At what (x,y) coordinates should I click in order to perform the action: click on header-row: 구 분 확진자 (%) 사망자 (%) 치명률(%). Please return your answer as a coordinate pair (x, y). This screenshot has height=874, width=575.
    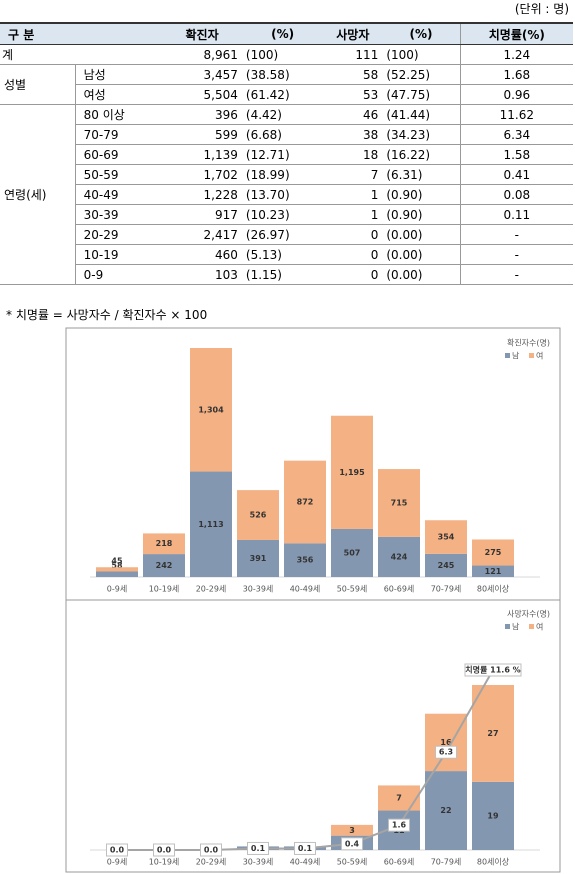
    Looking at the image, I should click on (286, 33).